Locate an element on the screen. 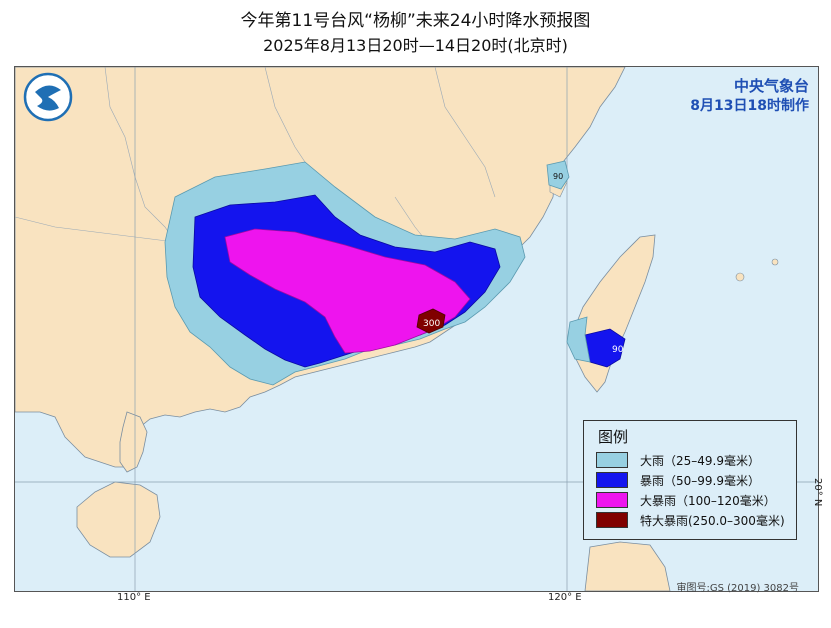 The height and width of the screenshot is (628, 831). axis-label-lon-110: 110° E is located at coordinates (134, 597).